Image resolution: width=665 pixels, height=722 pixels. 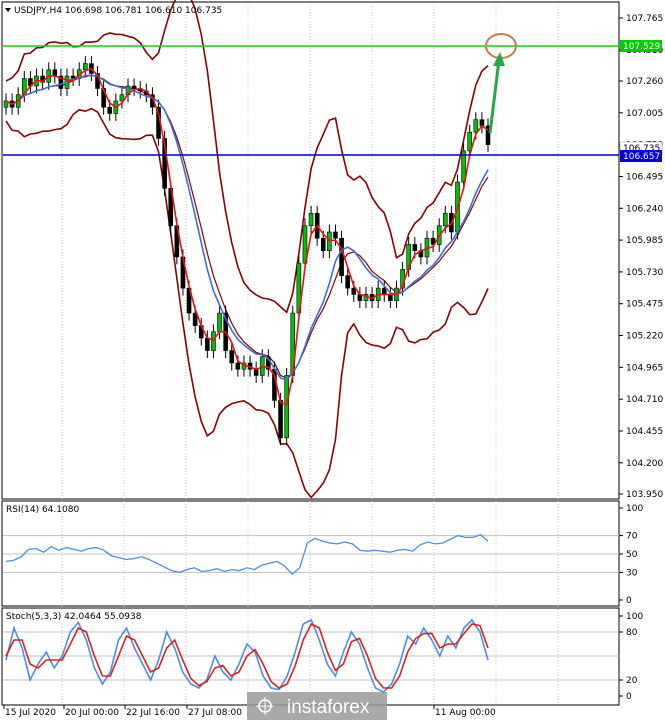 I want to click on sub-tick-label: 50, so click(x=632, y=555).